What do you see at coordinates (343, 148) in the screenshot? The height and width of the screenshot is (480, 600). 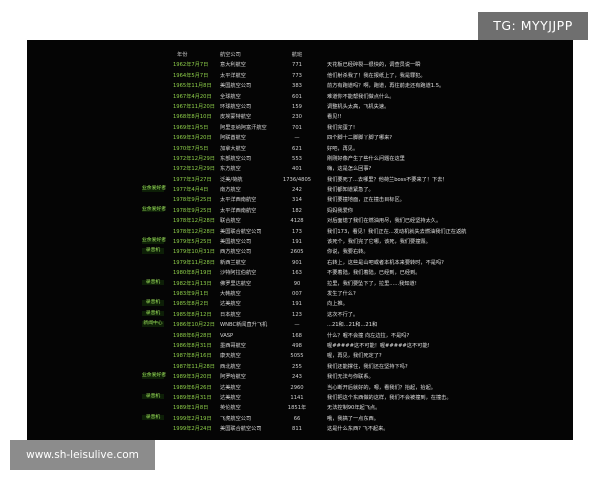 I see `row-comment: 好吧，再见。` at bounding box center [343, 148].